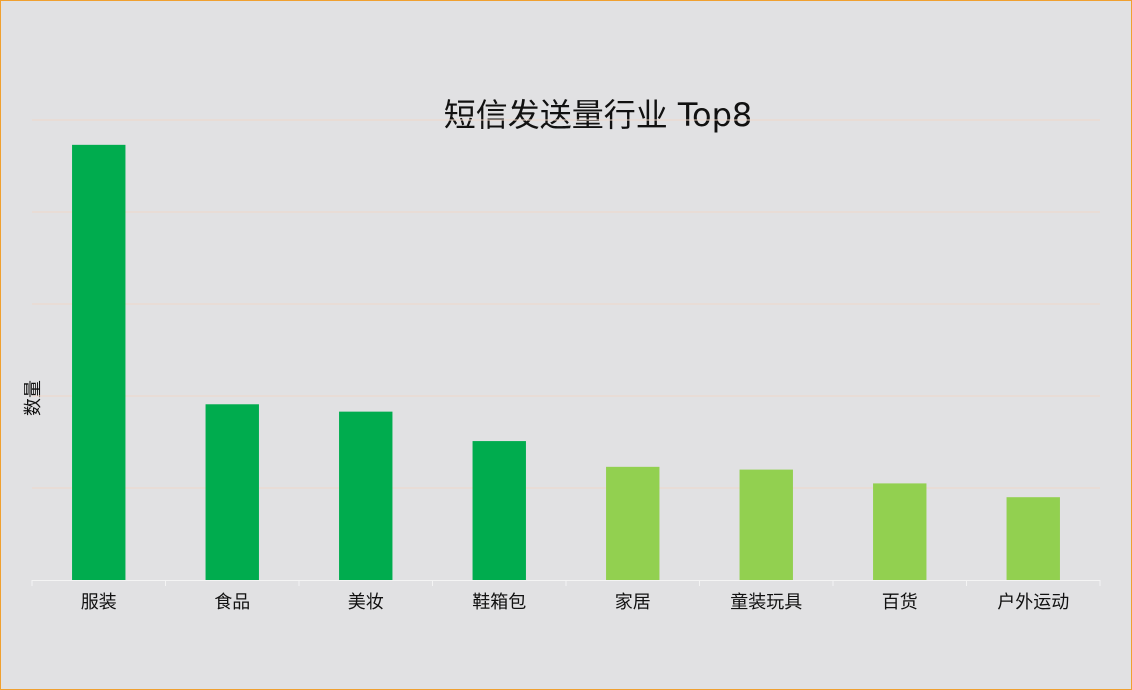 The height and width of the screenshot is (690, 1132). I want to click on x-tick-label: 鞋箱包, so click(499, 602).